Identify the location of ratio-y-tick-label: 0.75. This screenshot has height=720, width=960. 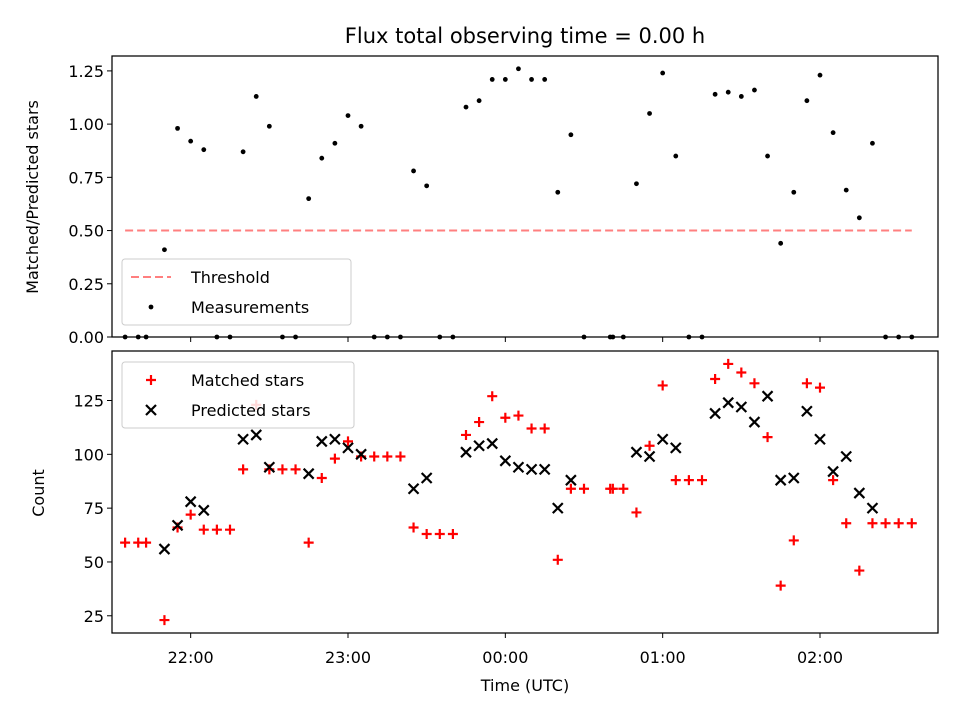
(86, 177).